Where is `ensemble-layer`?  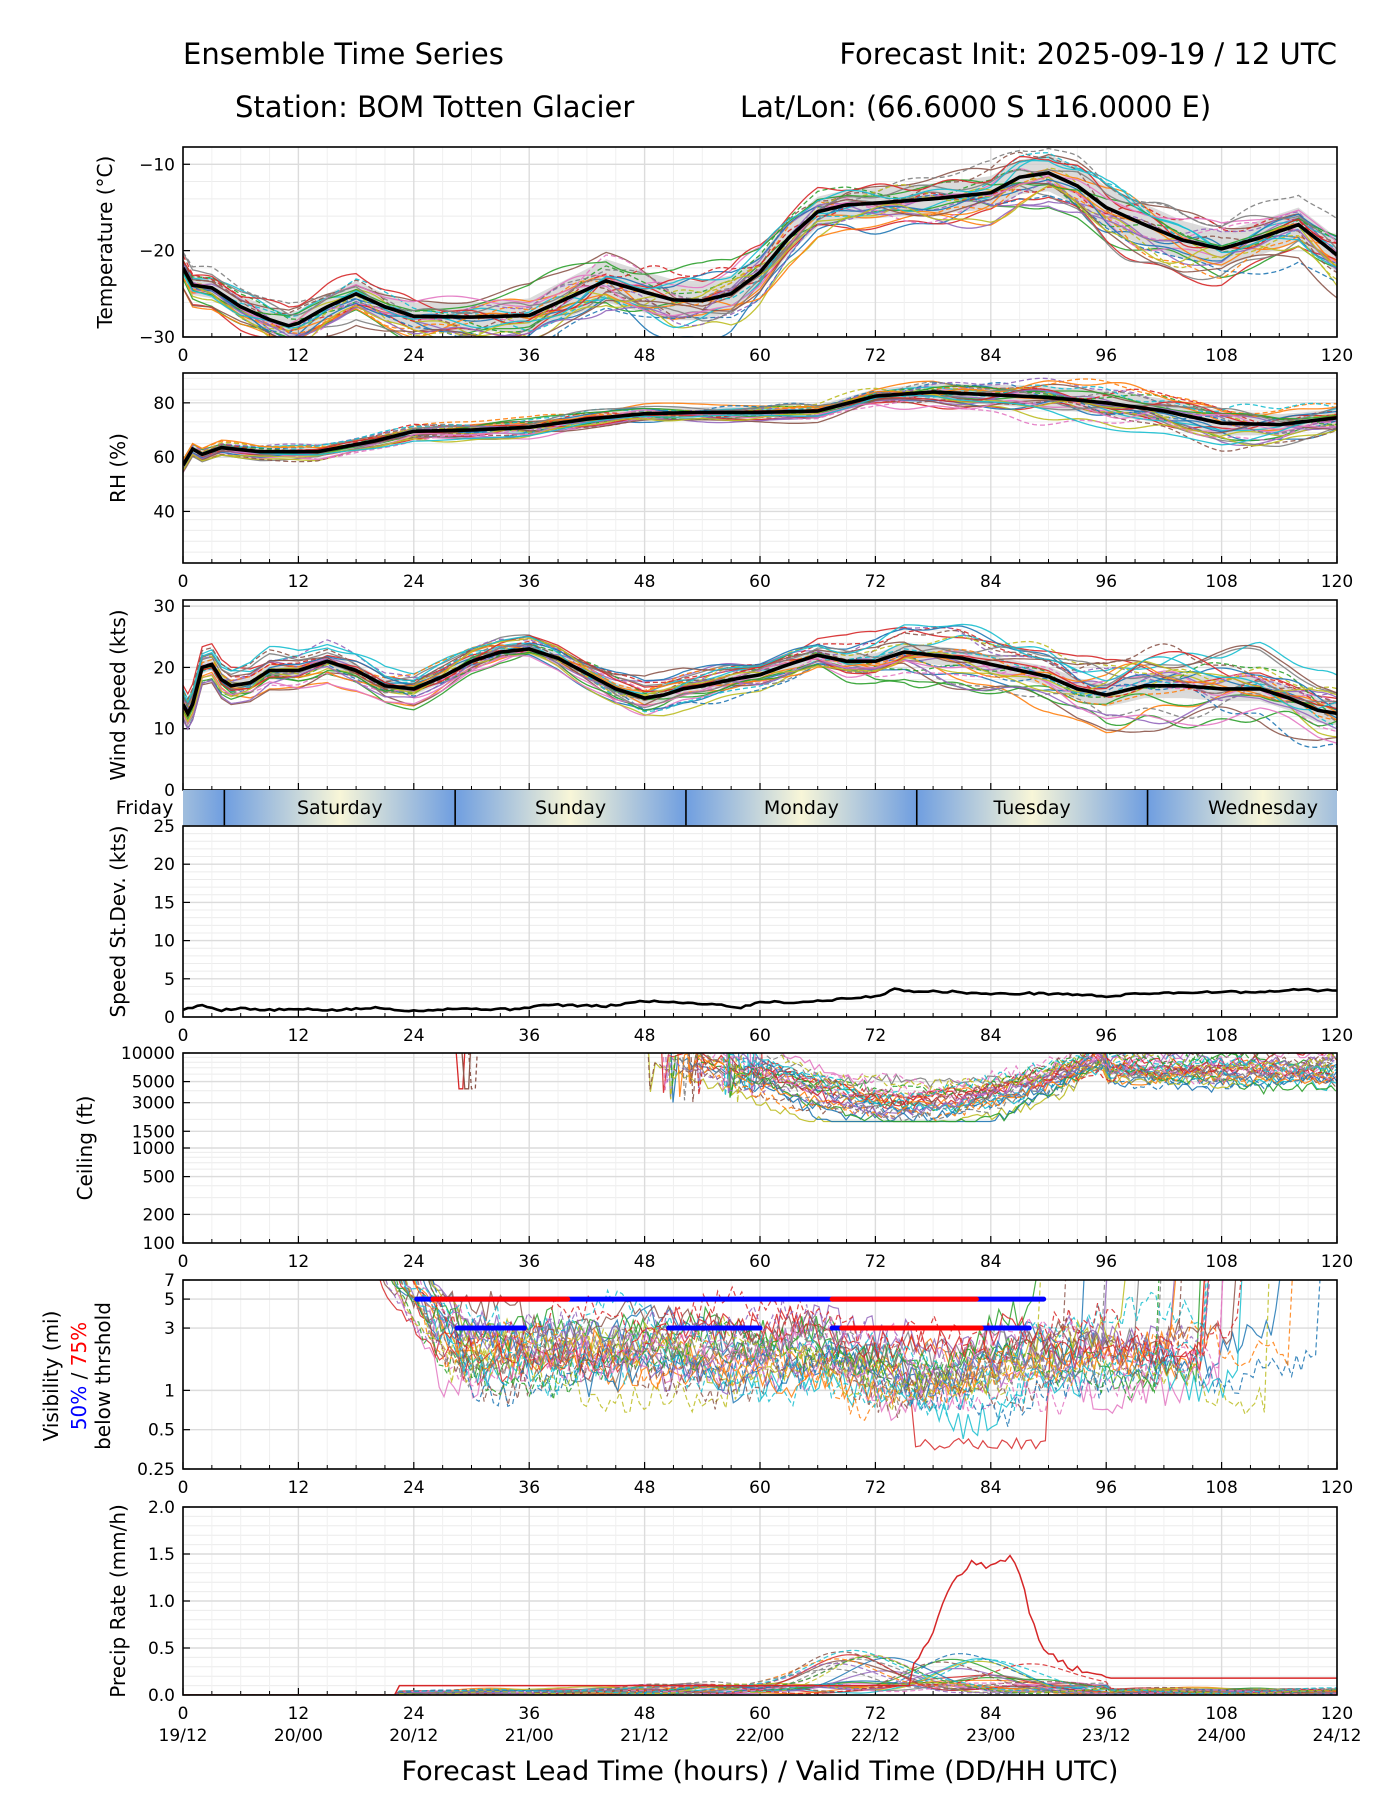
ensemble-layer is located at coordinates (760, 425).